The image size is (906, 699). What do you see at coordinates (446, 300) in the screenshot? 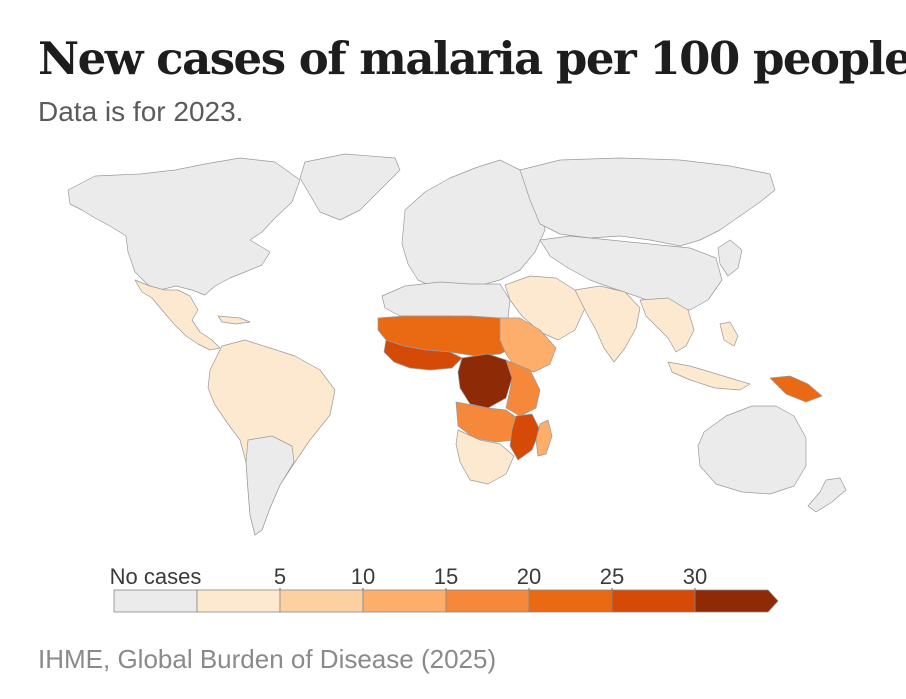
I see `region-north-africa` at bounding box center [446, 300].